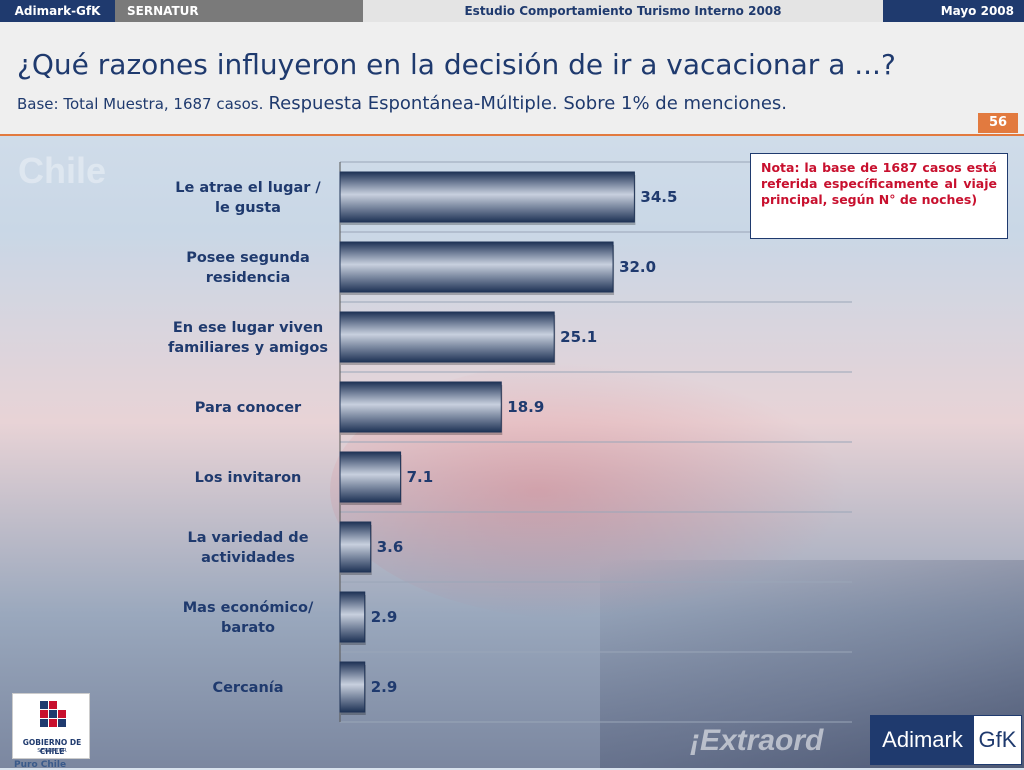 This screenshot has height=770, width=1024. Describe the element at coordinates (998, 123) in the screenshot. I see `page-number: 56` at that location.